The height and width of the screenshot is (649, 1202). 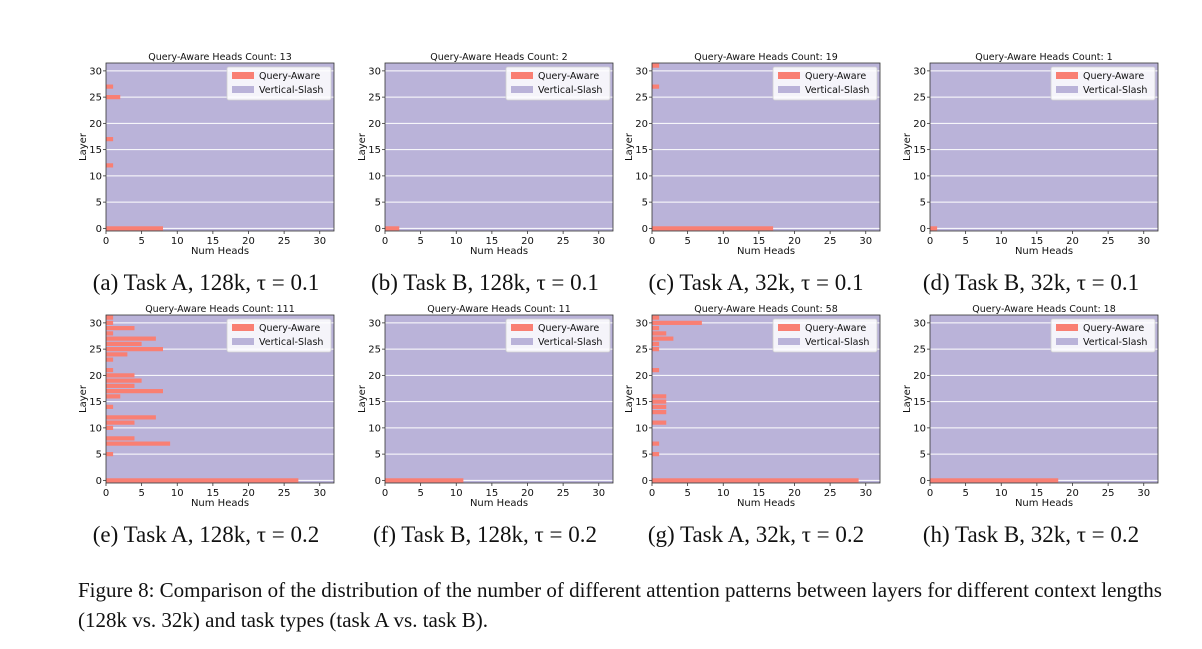 I want to click on chart-title: Query-Aware Heads Count: 19, so click(x=766, y=57).